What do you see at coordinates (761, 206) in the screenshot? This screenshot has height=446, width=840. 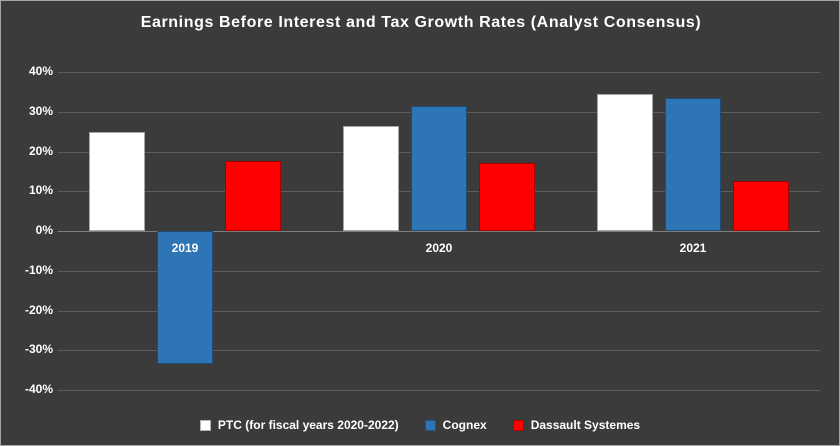 I see `bar-dassault-2021` at bounding box center [761, 206].